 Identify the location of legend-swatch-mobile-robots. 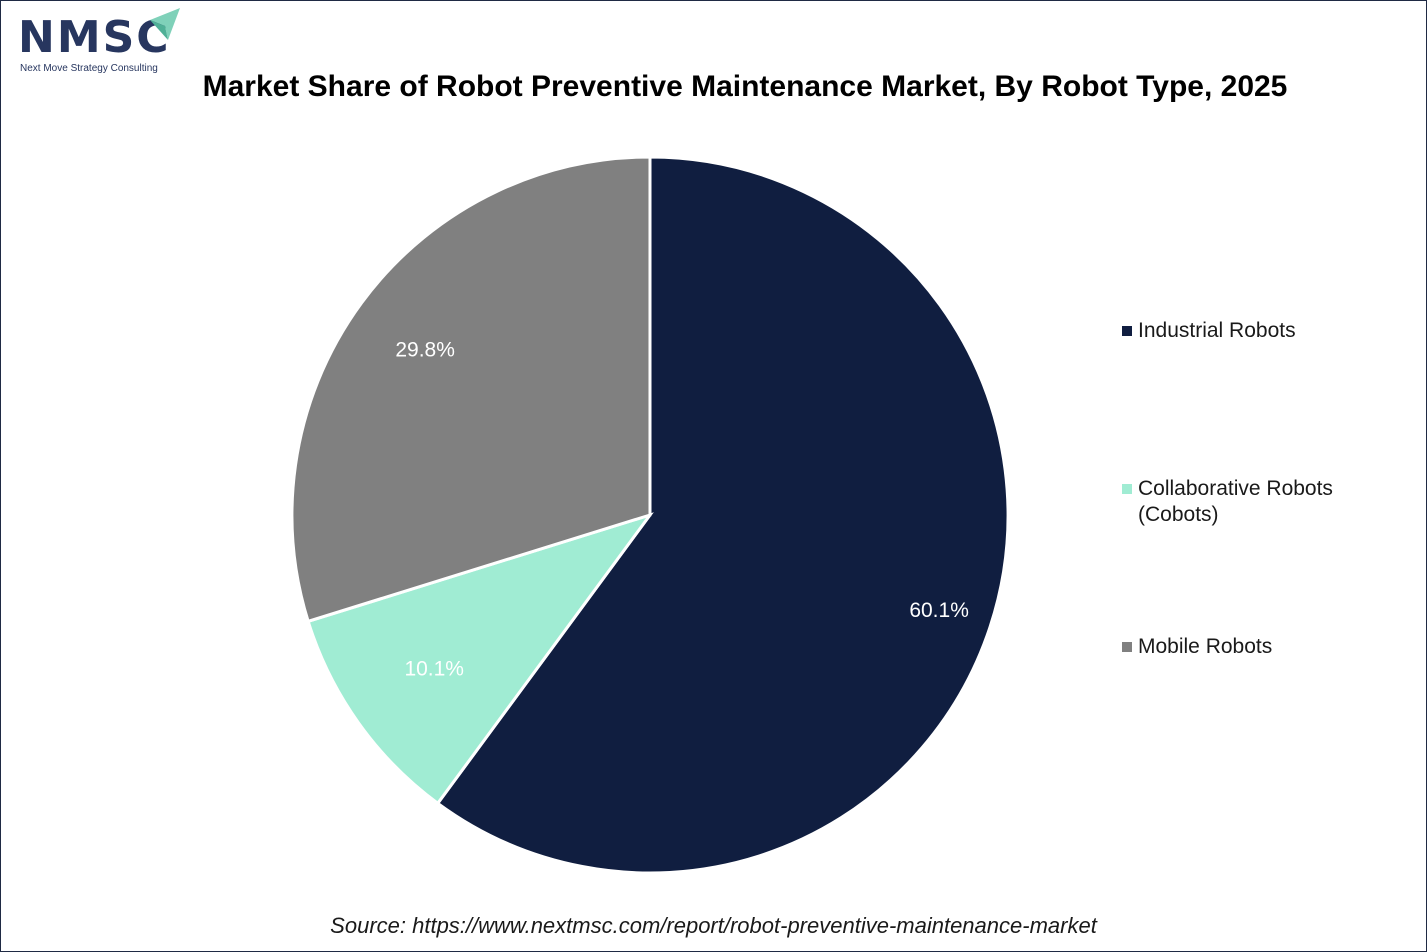
(1127, 647).